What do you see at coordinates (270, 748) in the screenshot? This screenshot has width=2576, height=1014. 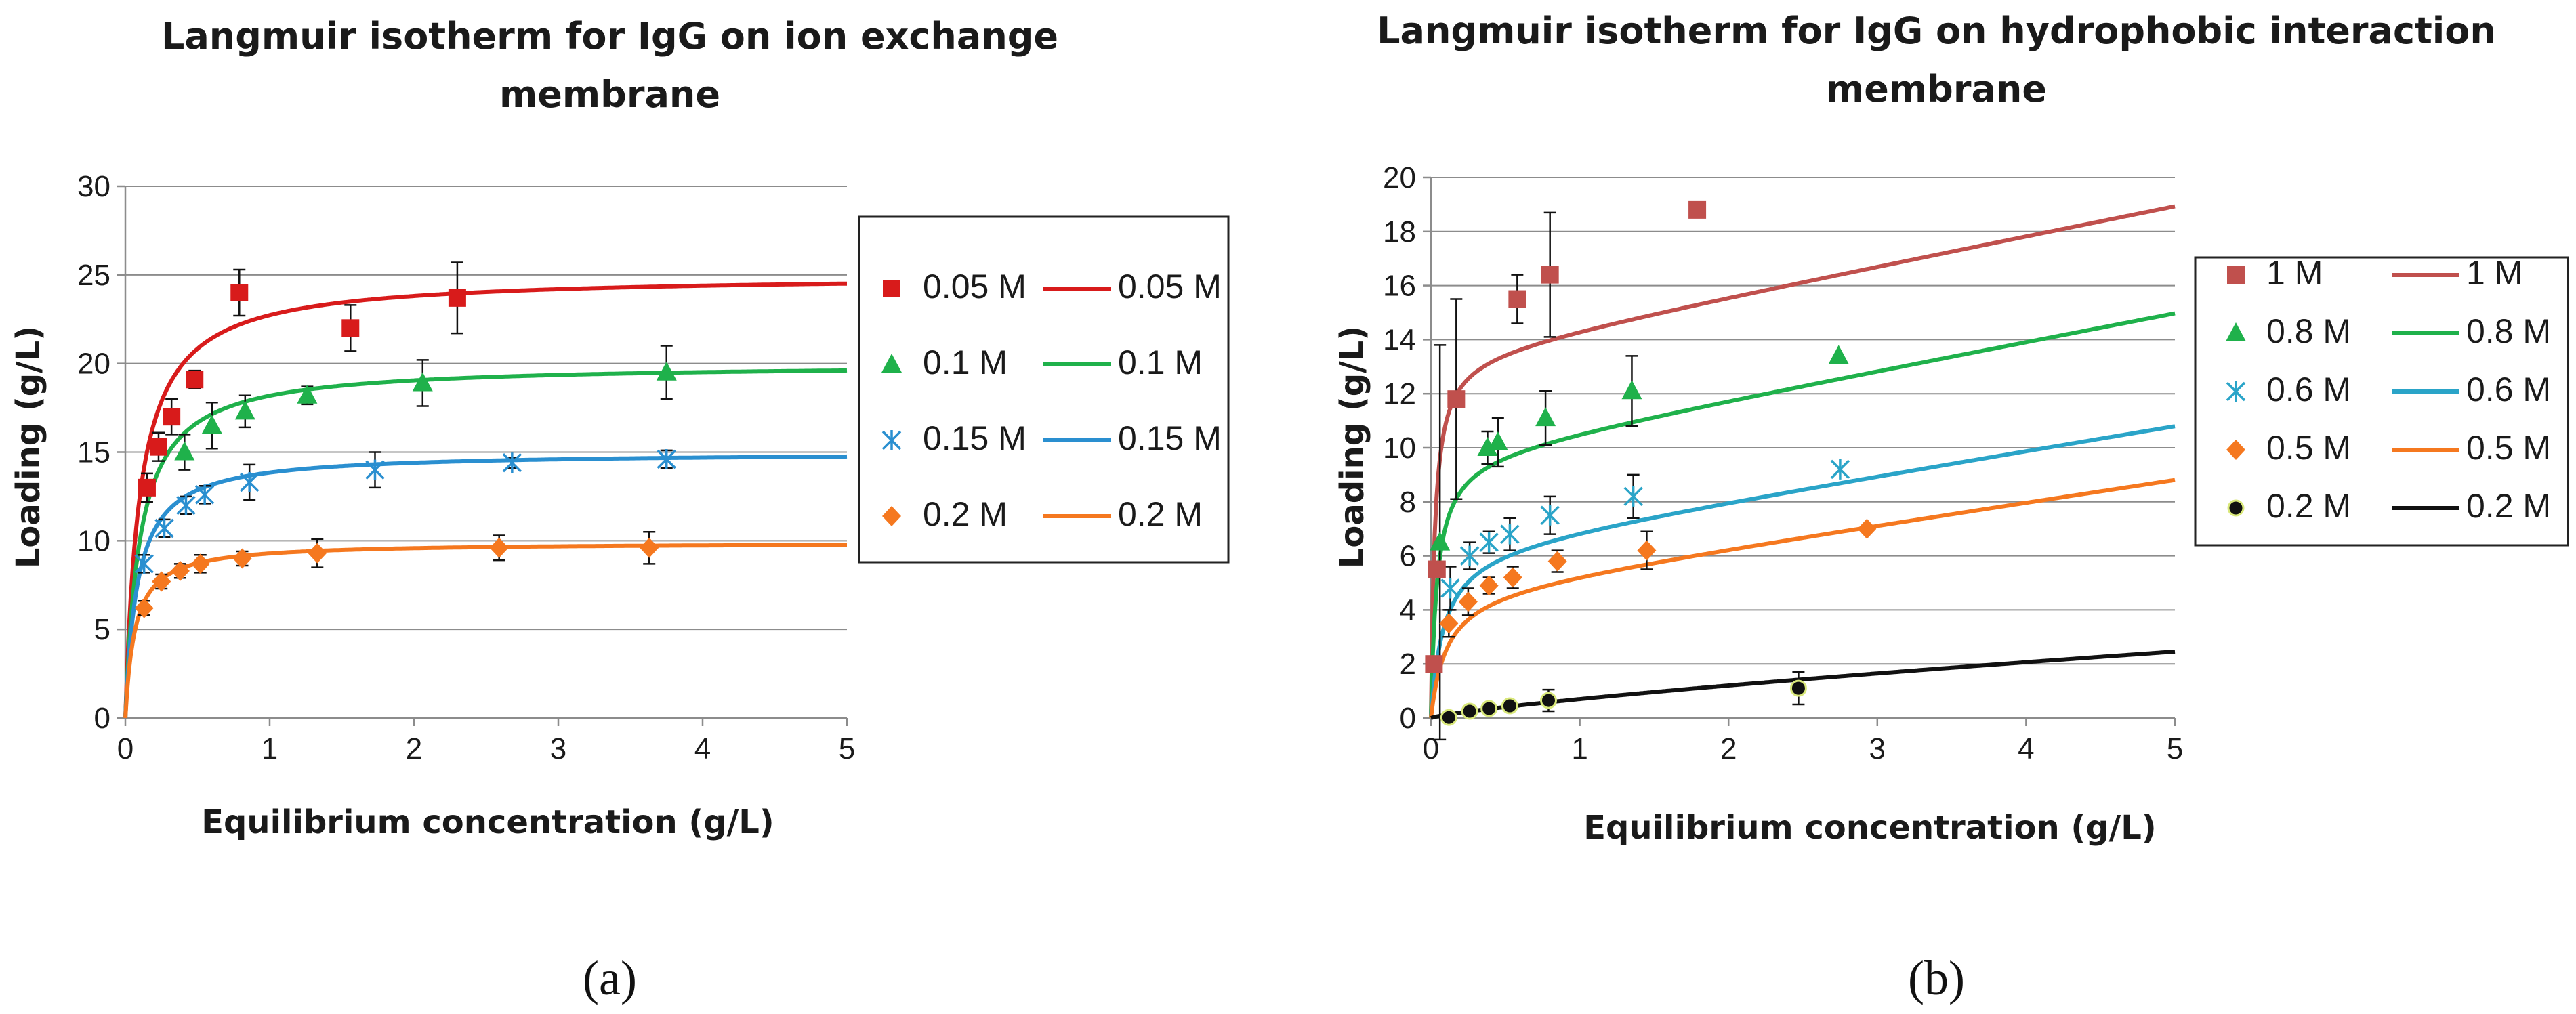 I see `chart-a-x-tick-1: 1` at bounding box center [270, 748].